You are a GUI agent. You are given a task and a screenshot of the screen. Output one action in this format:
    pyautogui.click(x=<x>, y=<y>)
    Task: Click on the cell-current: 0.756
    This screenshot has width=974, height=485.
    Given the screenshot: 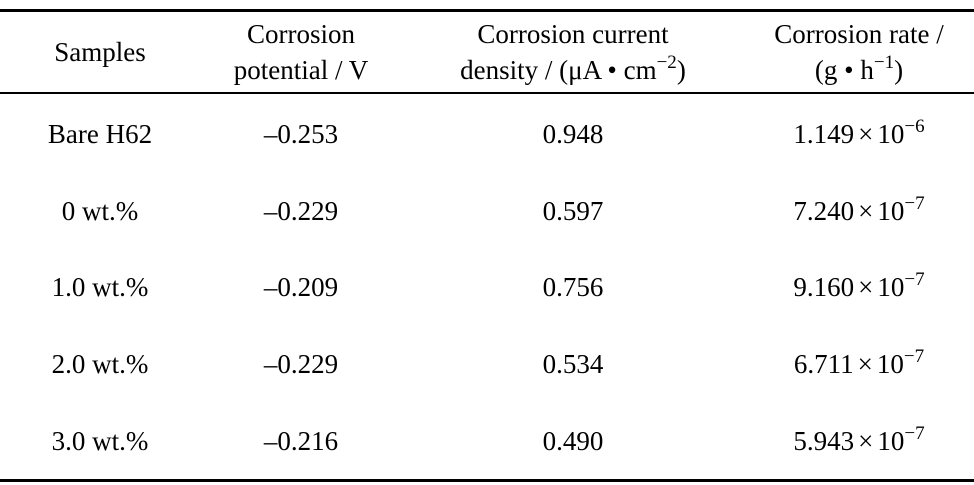 What is the action you would take?
    pyautogui.click(x=573, y=287)
    